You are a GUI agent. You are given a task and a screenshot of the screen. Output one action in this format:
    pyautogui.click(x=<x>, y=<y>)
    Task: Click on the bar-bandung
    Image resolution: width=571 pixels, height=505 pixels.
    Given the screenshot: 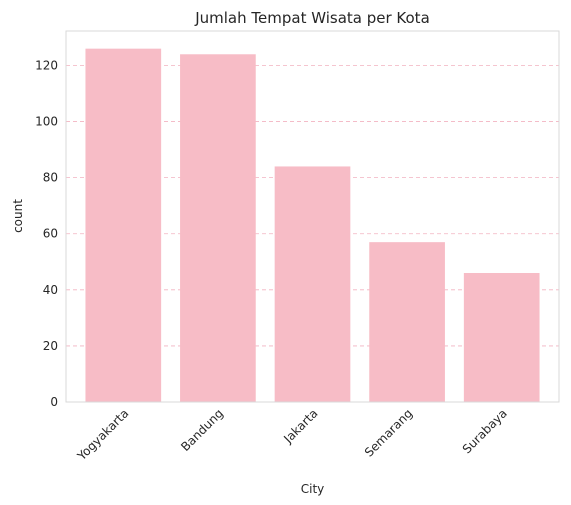 What is the action you would take?
    pyautogui.click(x=218, y=228)
    